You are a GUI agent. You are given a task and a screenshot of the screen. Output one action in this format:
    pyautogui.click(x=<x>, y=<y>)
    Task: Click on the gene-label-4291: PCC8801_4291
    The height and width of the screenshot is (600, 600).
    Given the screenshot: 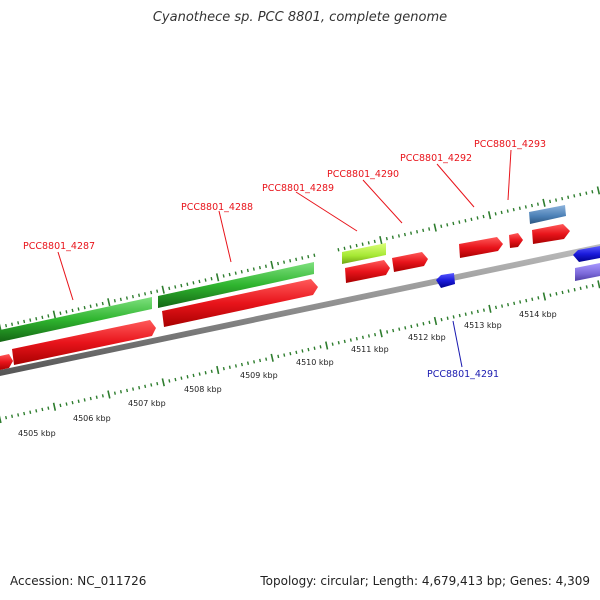 What is the action you would take?
    pyautogui.click(x=463, y=374)
    